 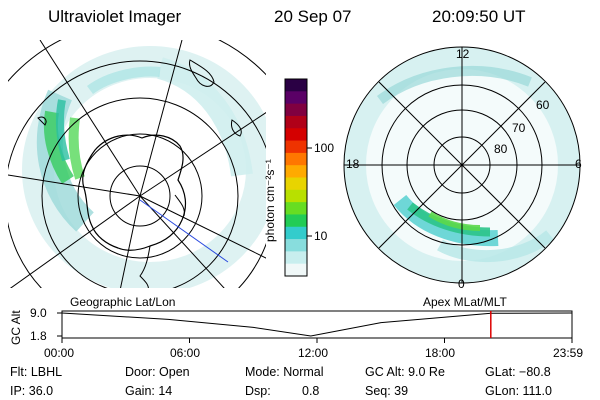 What do you see at coordinates (157, 372) in the screenshot?
I see `door-status: Door: Open` at bounding box center [157, 372].